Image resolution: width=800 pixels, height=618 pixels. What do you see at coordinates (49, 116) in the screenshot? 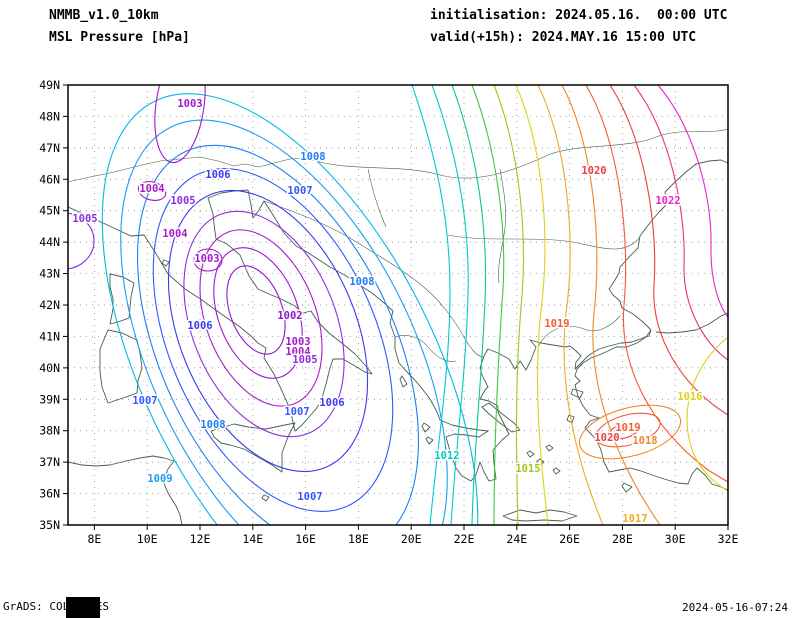
I see `lat-tick-label: 48N` at bounding box center [49, 116].